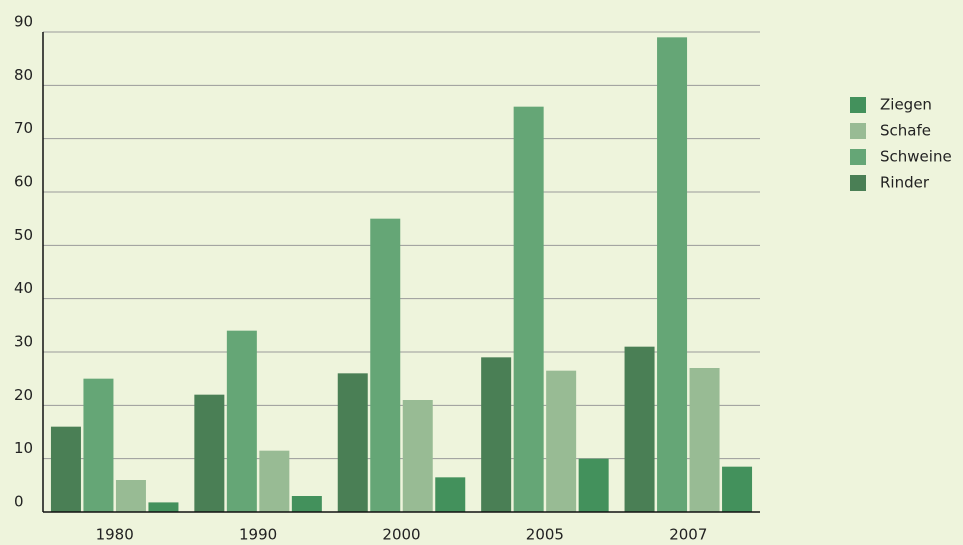 The height and width of the screenshot is (545, 963). Describe the element at coordinates (23, 342) in the screenshot. I see `y-tick-label: 30` at that location.